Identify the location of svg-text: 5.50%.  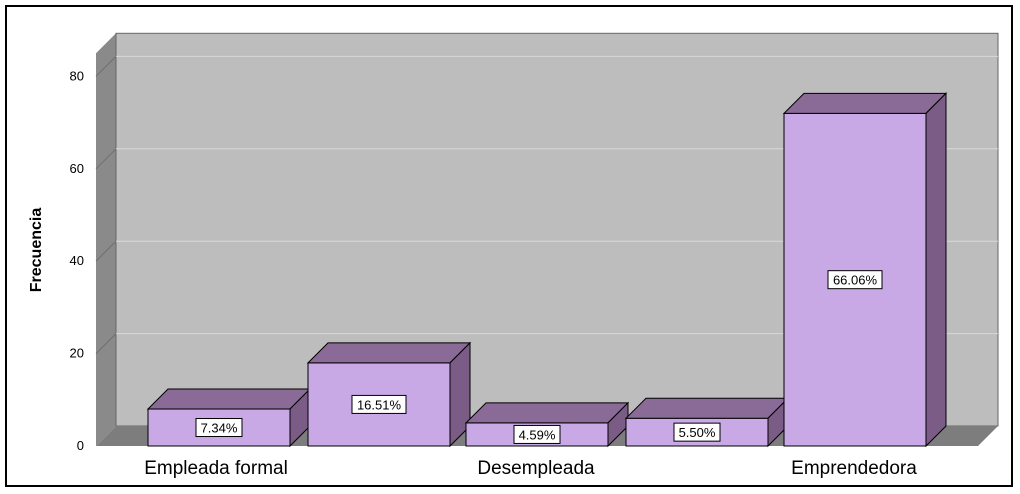
(697, 432).